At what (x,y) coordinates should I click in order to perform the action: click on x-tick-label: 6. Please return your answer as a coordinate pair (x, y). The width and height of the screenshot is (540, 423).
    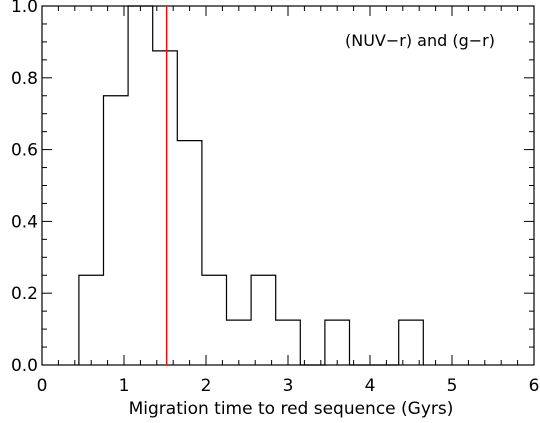
    Looking at the image, I should click on (534, 386).